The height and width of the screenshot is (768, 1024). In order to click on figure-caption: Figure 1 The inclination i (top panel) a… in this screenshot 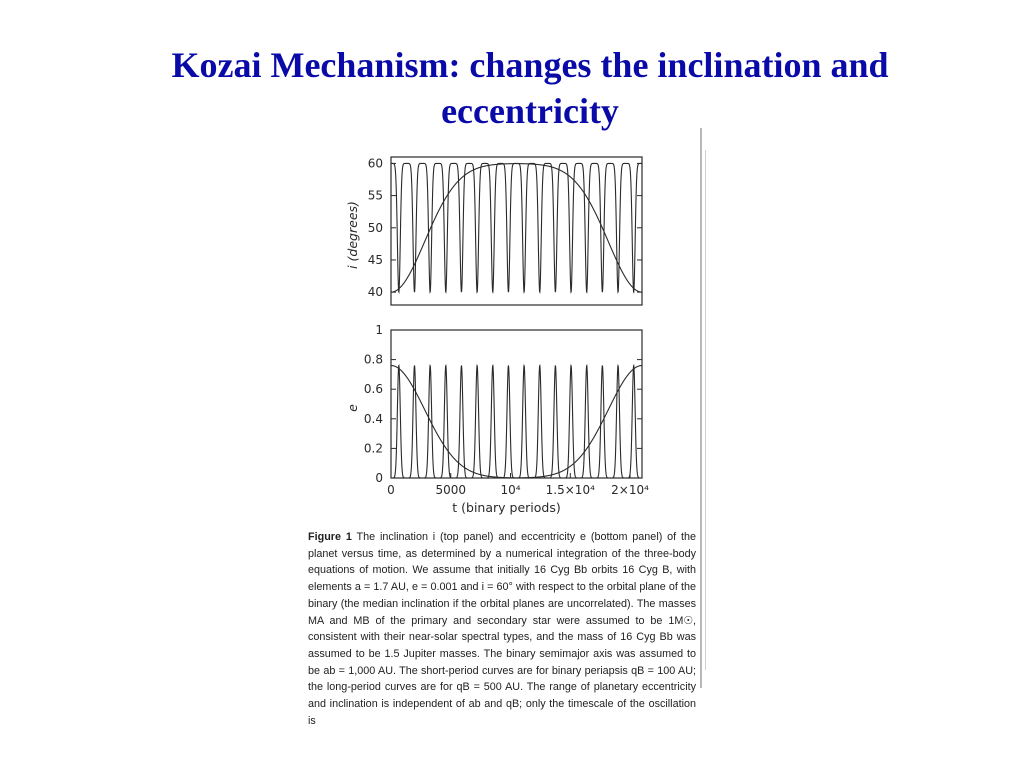, I will do `click(502, 629)`.